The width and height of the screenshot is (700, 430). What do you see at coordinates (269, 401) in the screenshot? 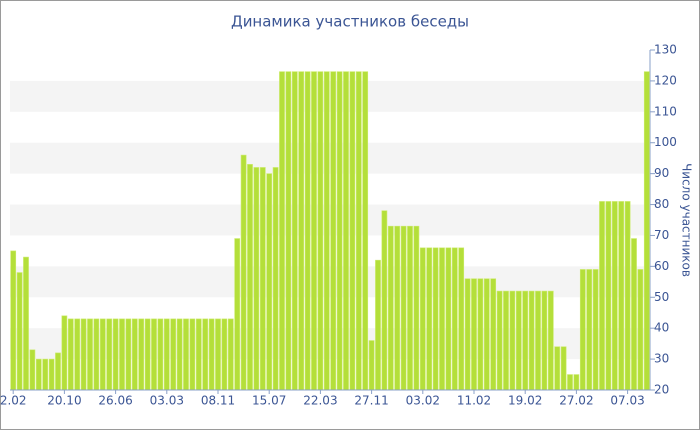
I see `x-tick-label: 15.07` at bounding box center [269, 401].